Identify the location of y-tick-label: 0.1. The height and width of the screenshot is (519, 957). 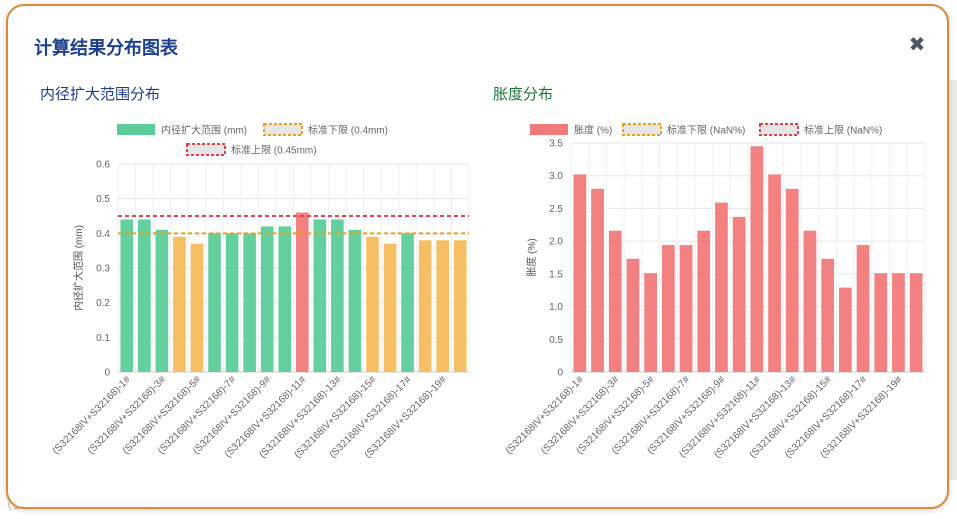
(103, 338).